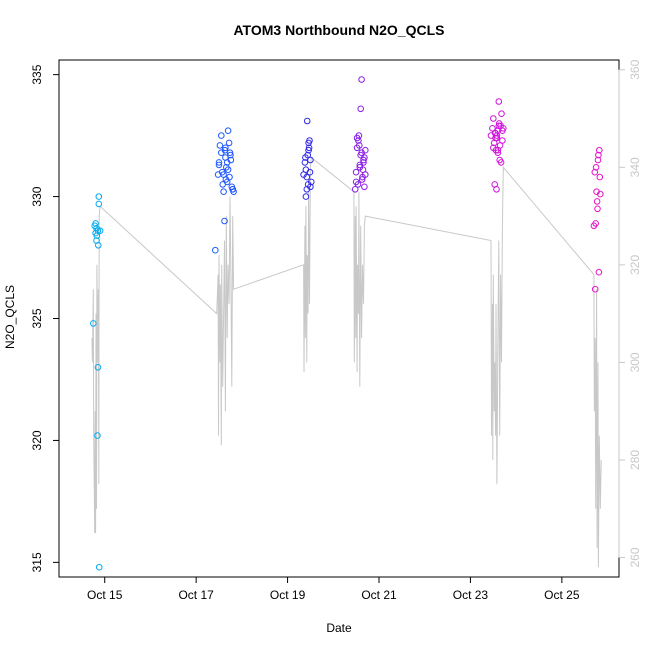  What do you see at coordinates (338, 30) in the screenshot?
I see `chart-title: ATOM3 Northbound N2O_QCLS` at bounding box center [338, 30].